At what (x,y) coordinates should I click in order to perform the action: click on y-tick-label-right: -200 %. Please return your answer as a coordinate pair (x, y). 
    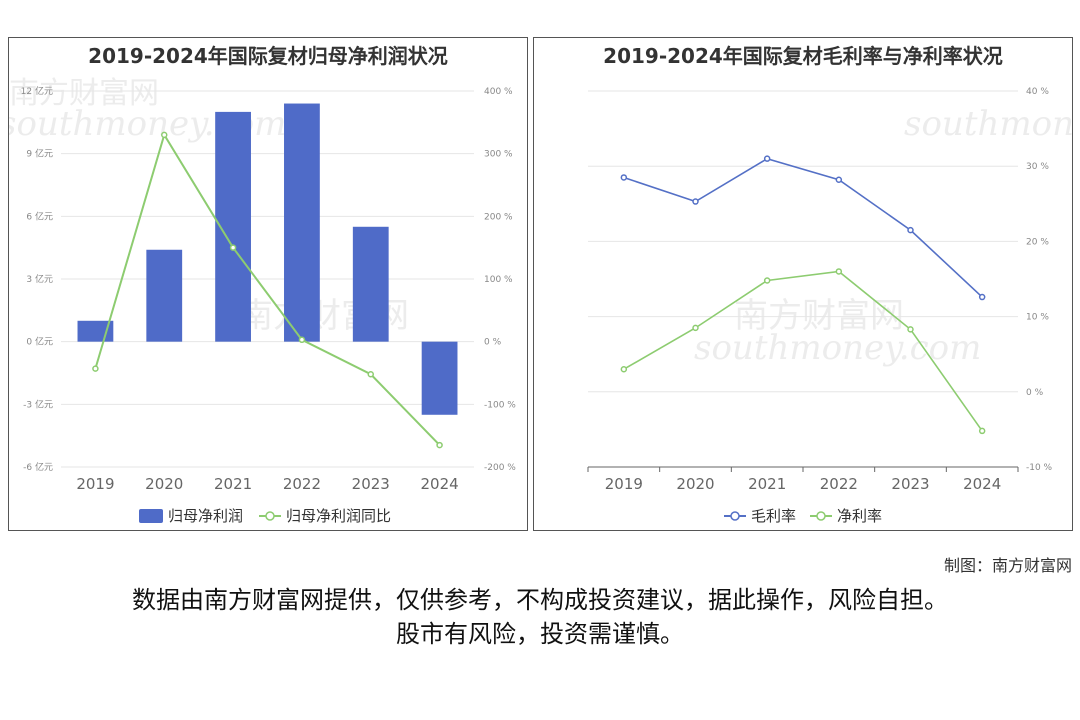
    Looking at the image, I should click on (500, 468).